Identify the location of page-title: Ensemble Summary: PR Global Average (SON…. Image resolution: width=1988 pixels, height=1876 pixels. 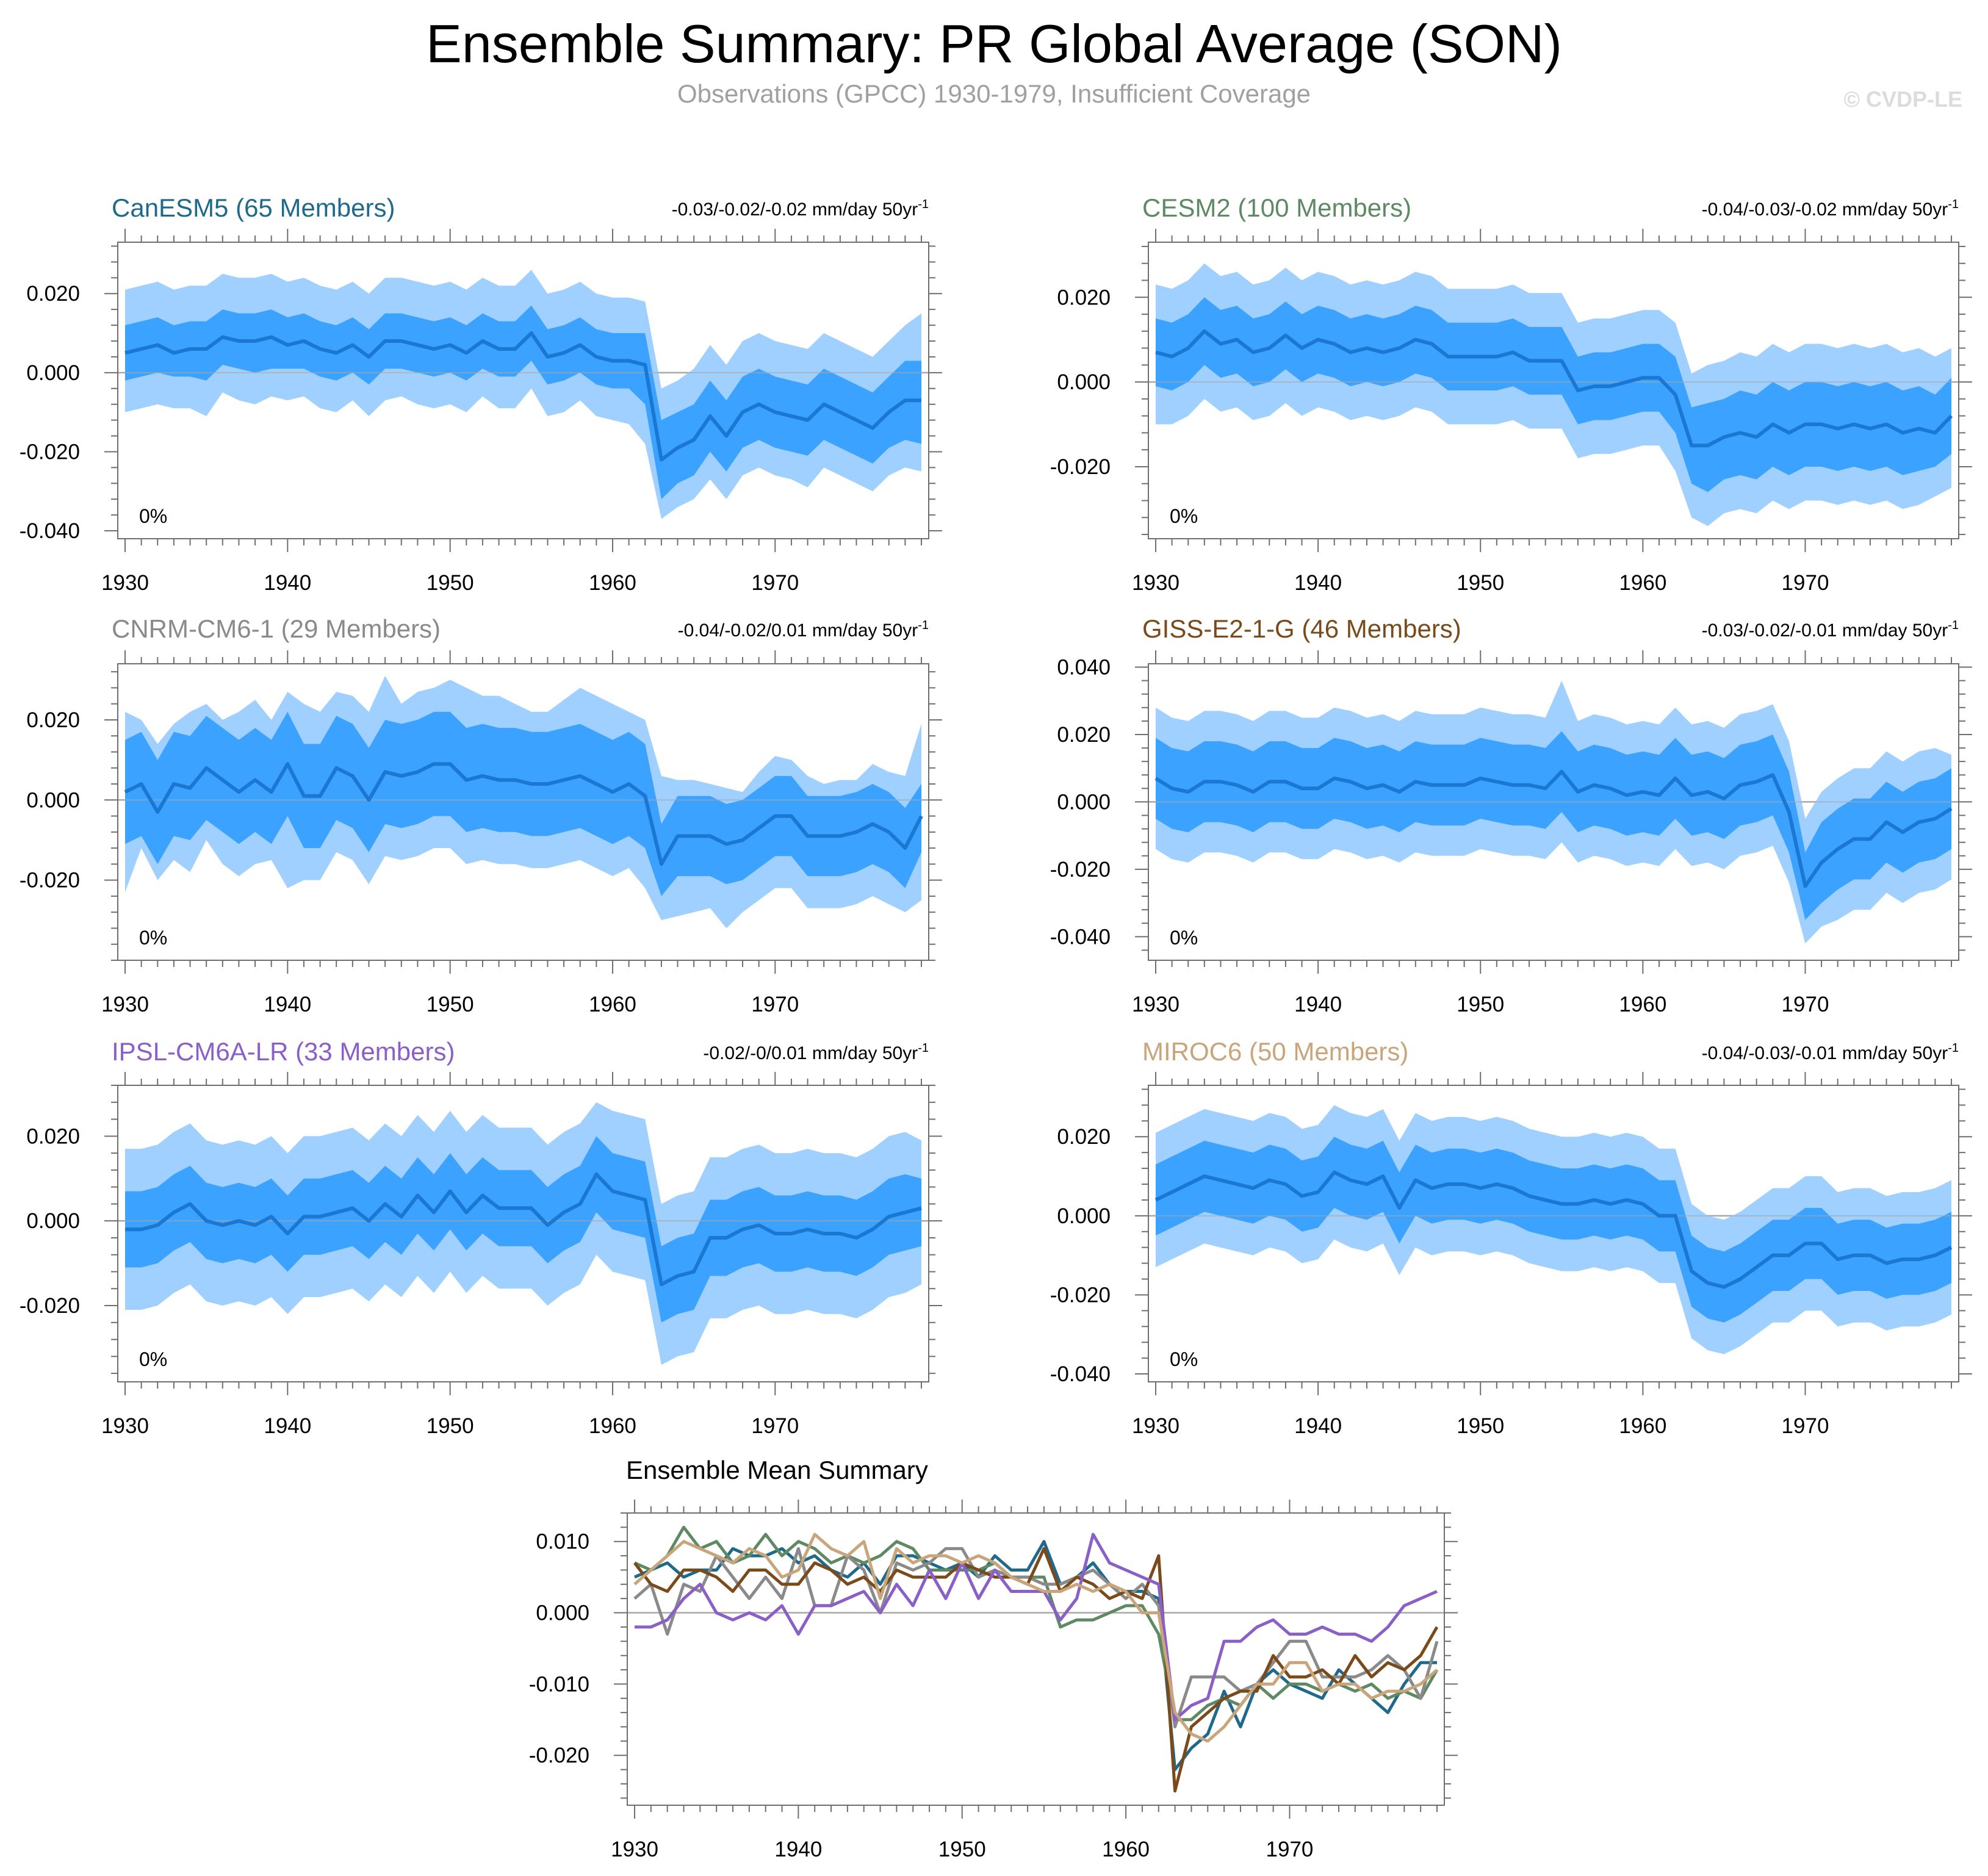
(994, 43).